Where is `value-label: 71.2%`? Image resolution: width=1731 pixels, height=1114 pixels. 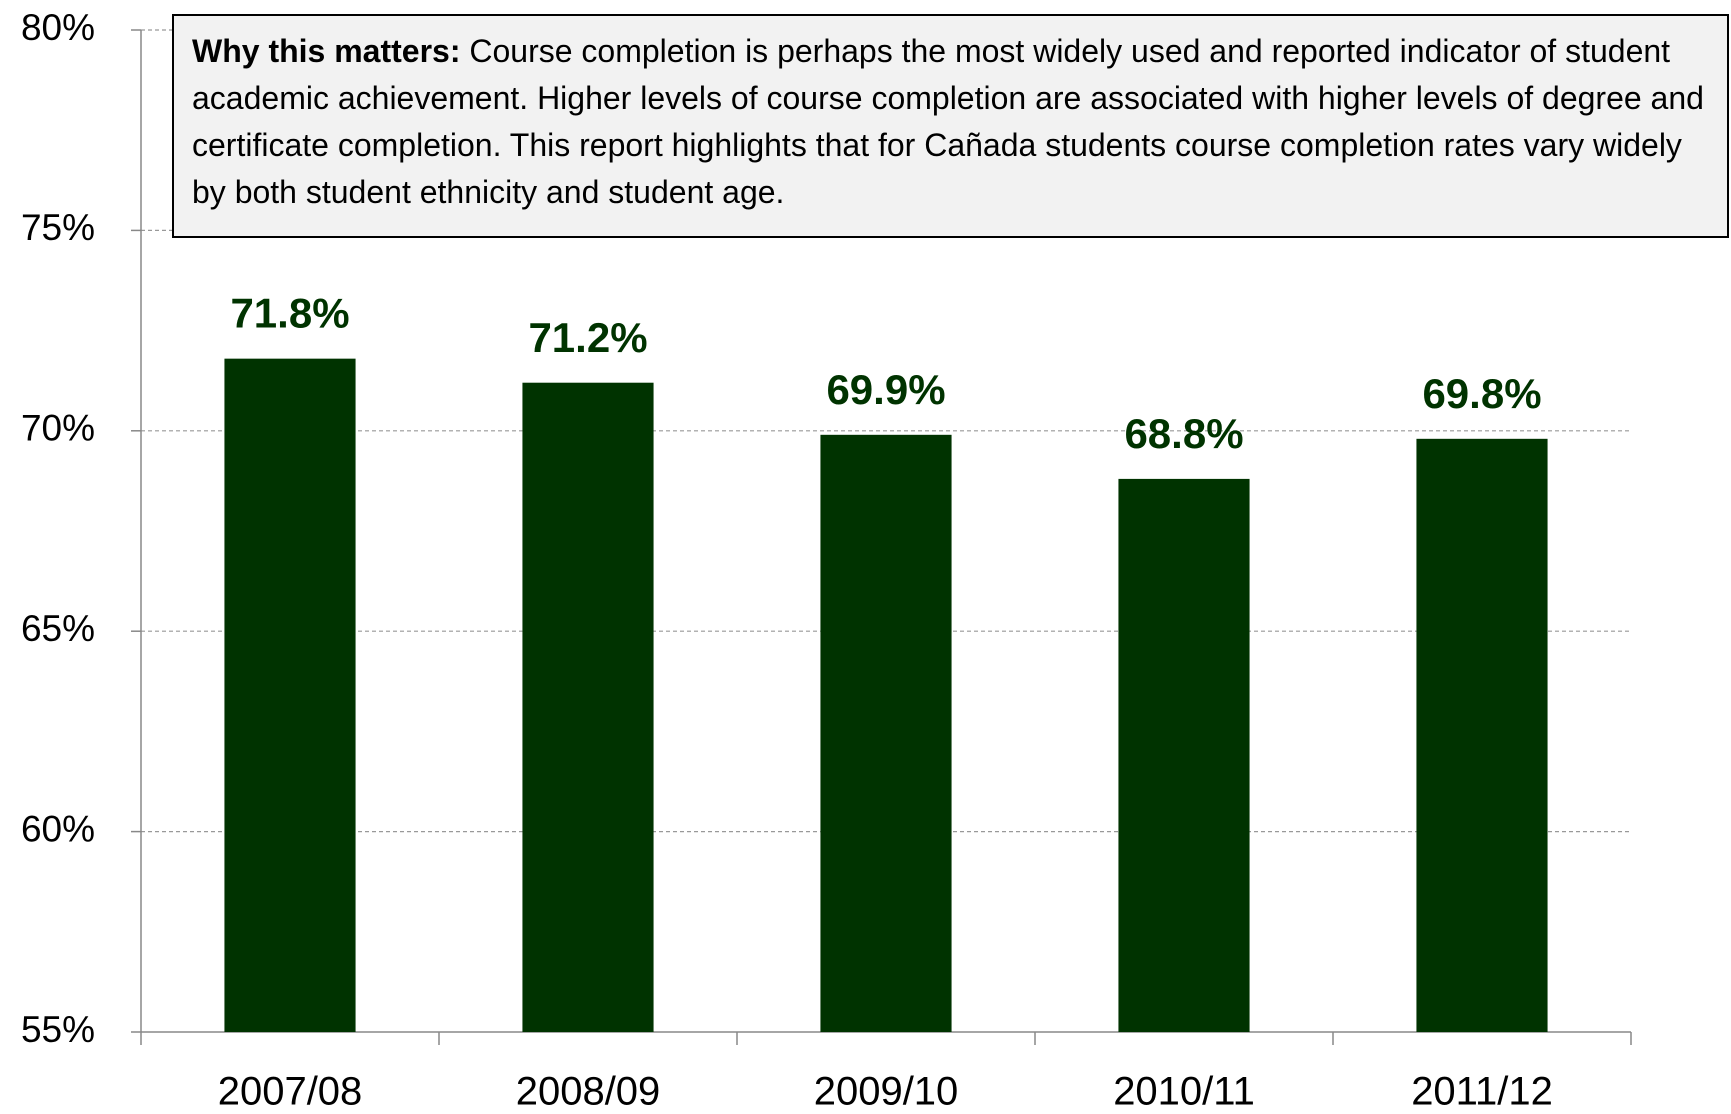
value-label: 71.2% is located at coordinates (587, 337).